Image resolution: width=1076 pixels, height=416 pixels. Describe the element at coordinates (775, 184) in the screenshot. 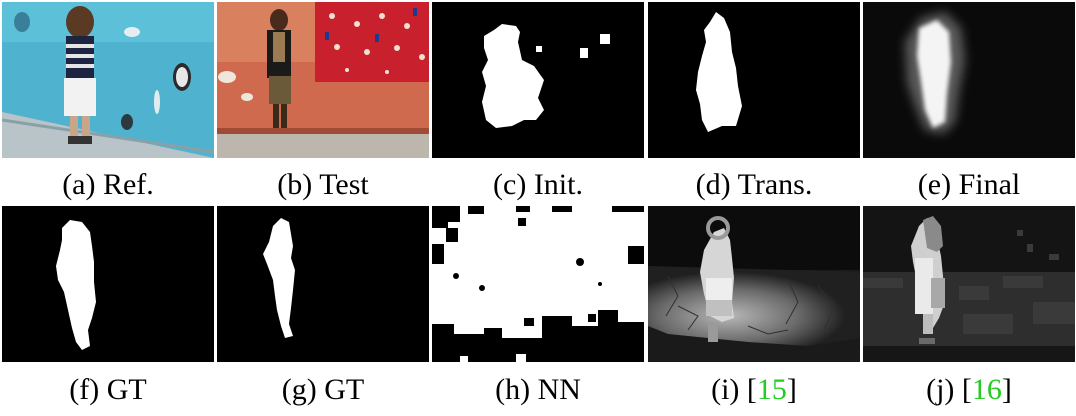

I see `caption-label: Trans.` at that location.